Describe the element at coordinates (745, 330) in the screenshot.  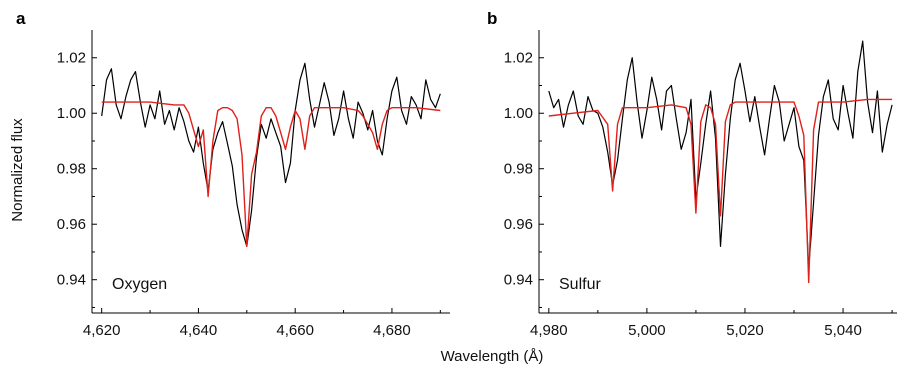
I see `x-tick-label: 5,020` at that location.